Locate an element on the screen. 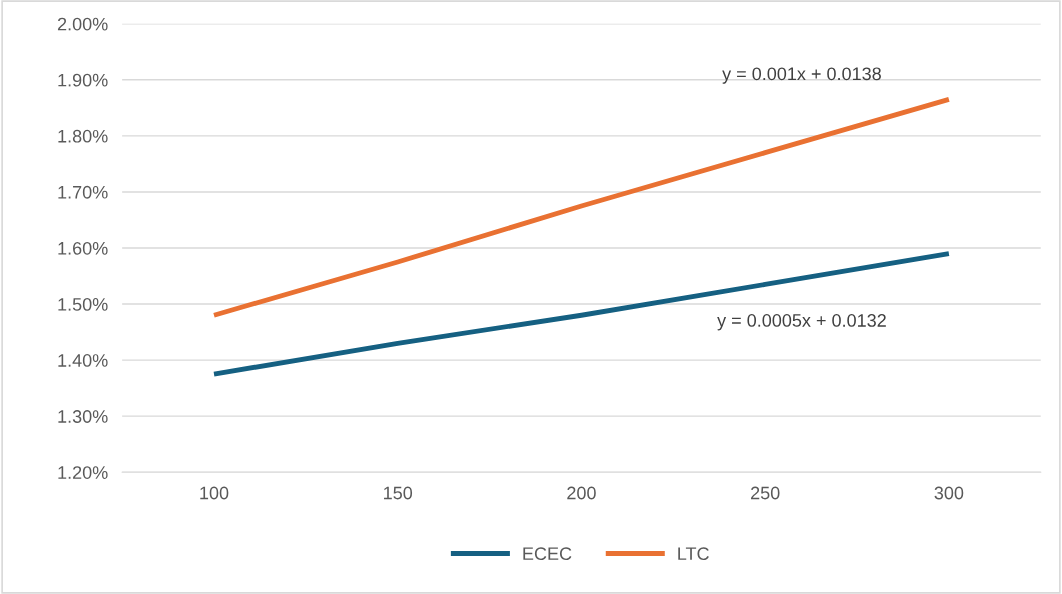 The width and height of the screenshot is (1062, 594). x-tick-label: 200 is located at coordinates (581, 493).